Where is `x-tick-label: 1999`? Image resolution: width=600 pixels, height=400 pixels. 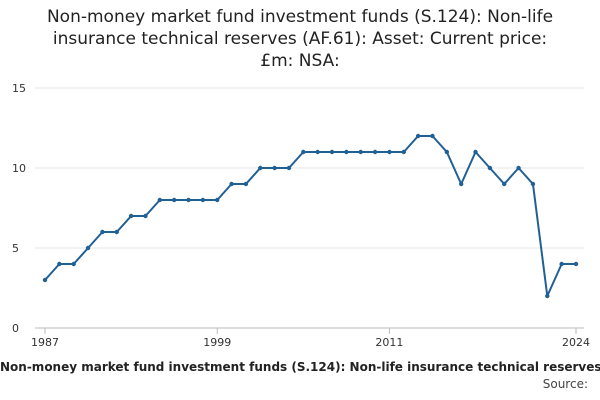
x-tick-label: 1999 is located at coordinates (217, 342).